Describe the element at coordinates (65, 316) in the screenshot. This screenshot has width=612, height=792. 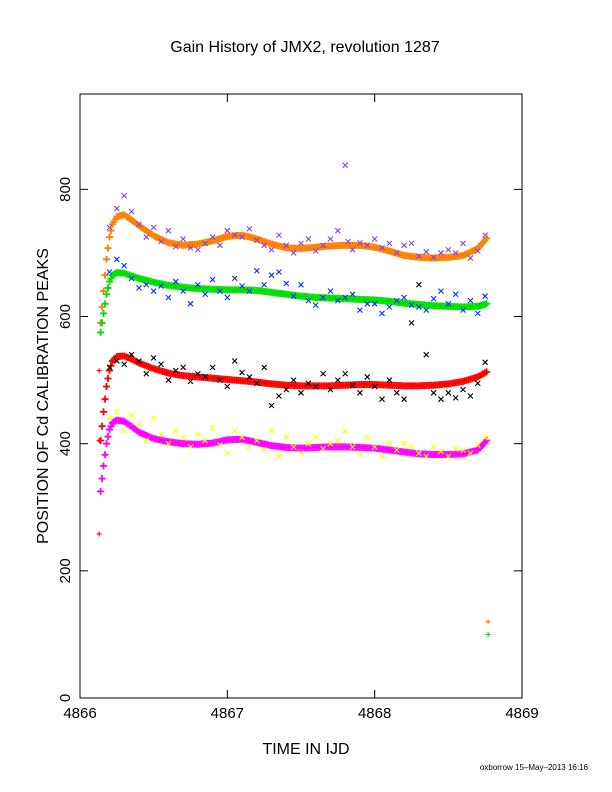
I see `y-tick-label: 600` at that location.